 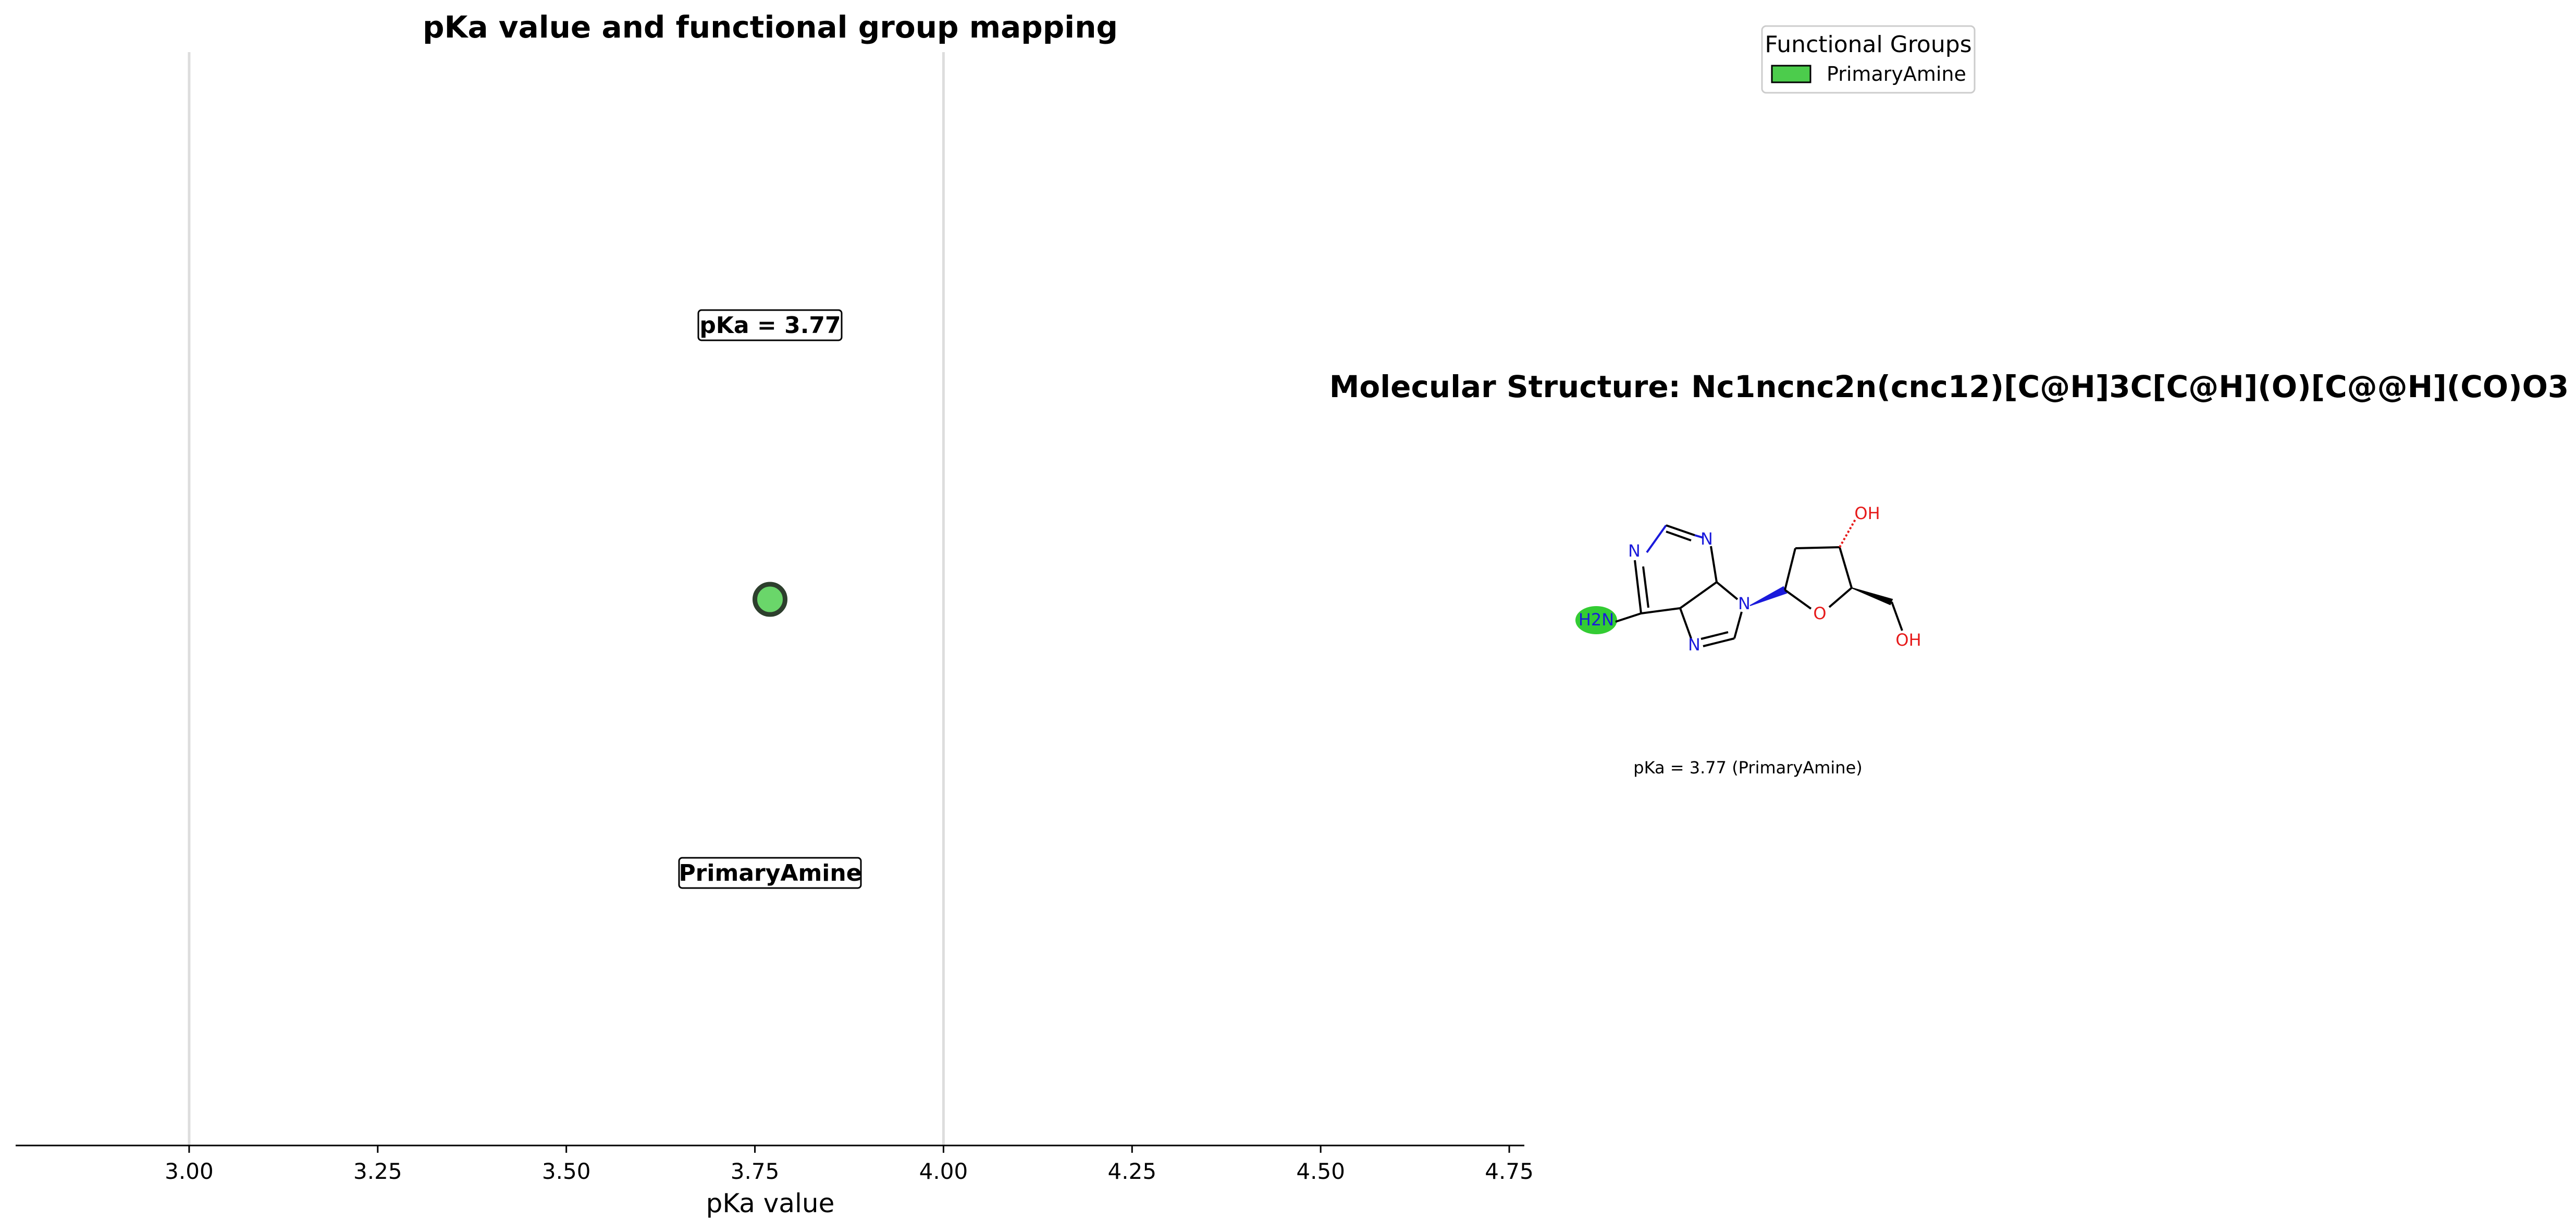 I want to click on atom-amine: H2N, so click(x=1596, y=620).